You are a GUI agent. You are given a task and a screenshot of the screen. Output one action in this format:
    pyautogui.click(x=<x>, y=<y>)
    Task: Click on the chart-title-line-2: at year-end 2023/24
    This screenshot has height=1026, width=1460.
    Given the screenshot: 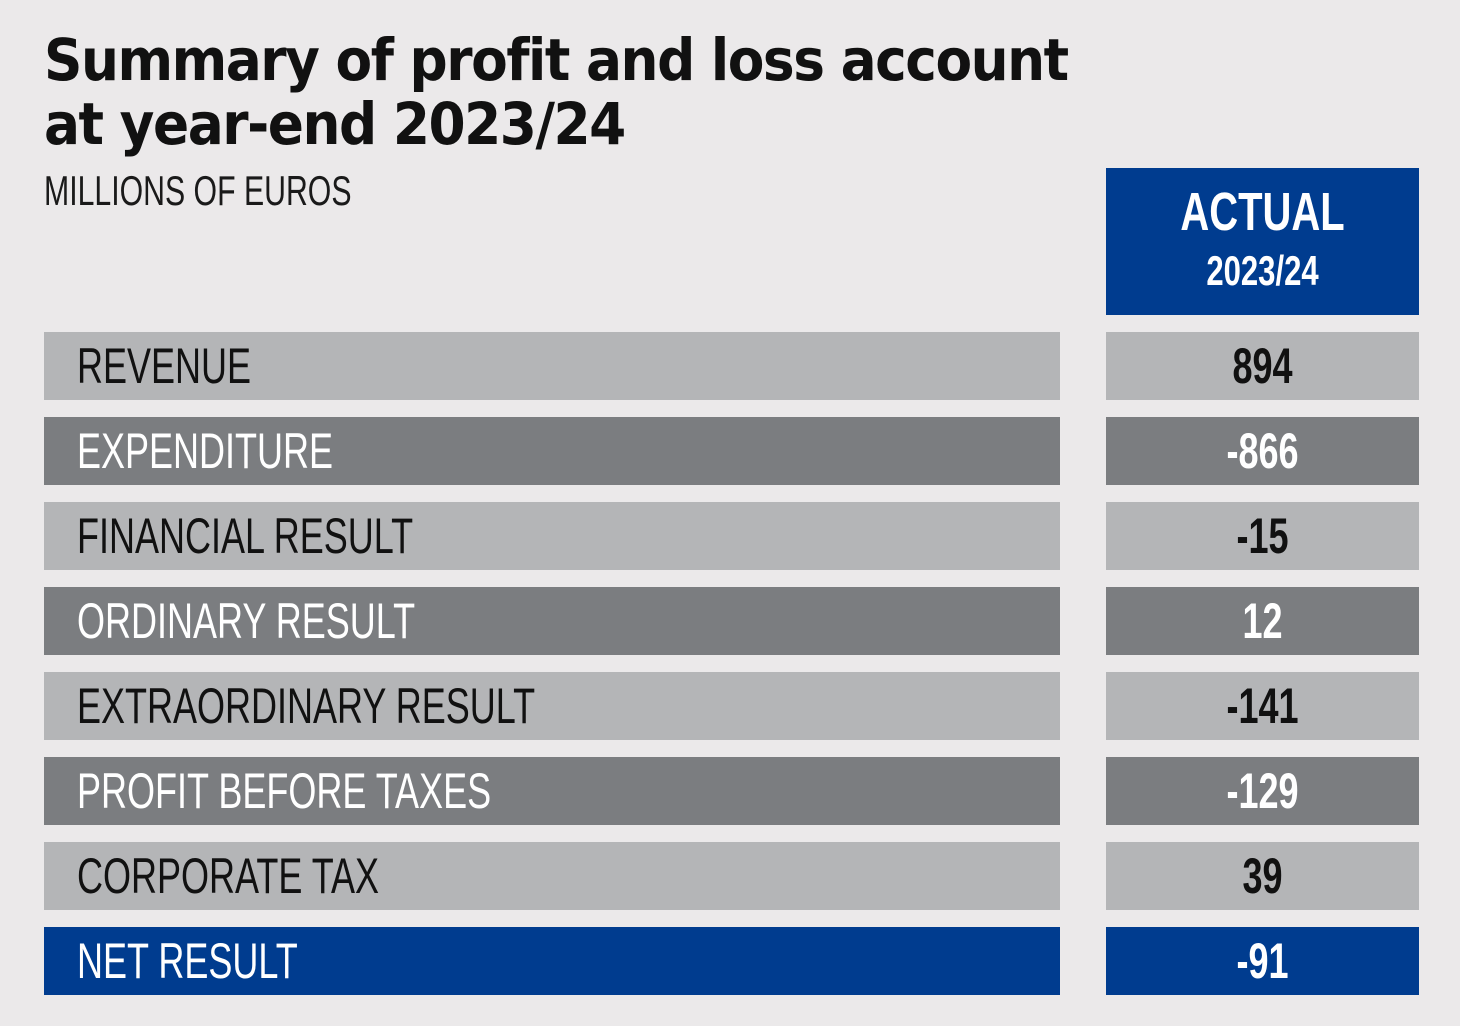 What is the action you would take?
    pyautogui.click(x=335, y=124)
    